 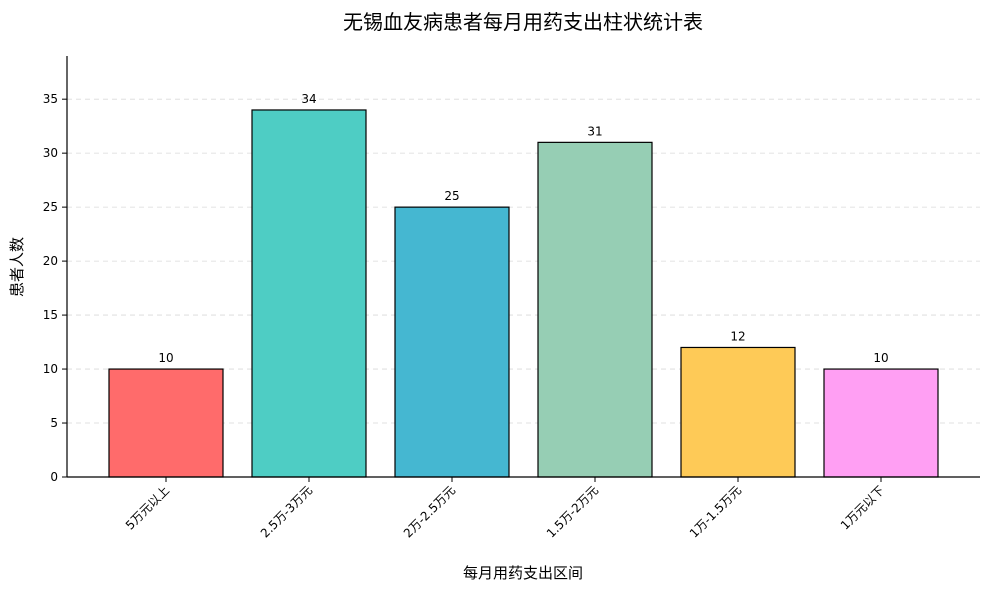 I want to click on y-tick-label: 20, so click(x=50, y=261).